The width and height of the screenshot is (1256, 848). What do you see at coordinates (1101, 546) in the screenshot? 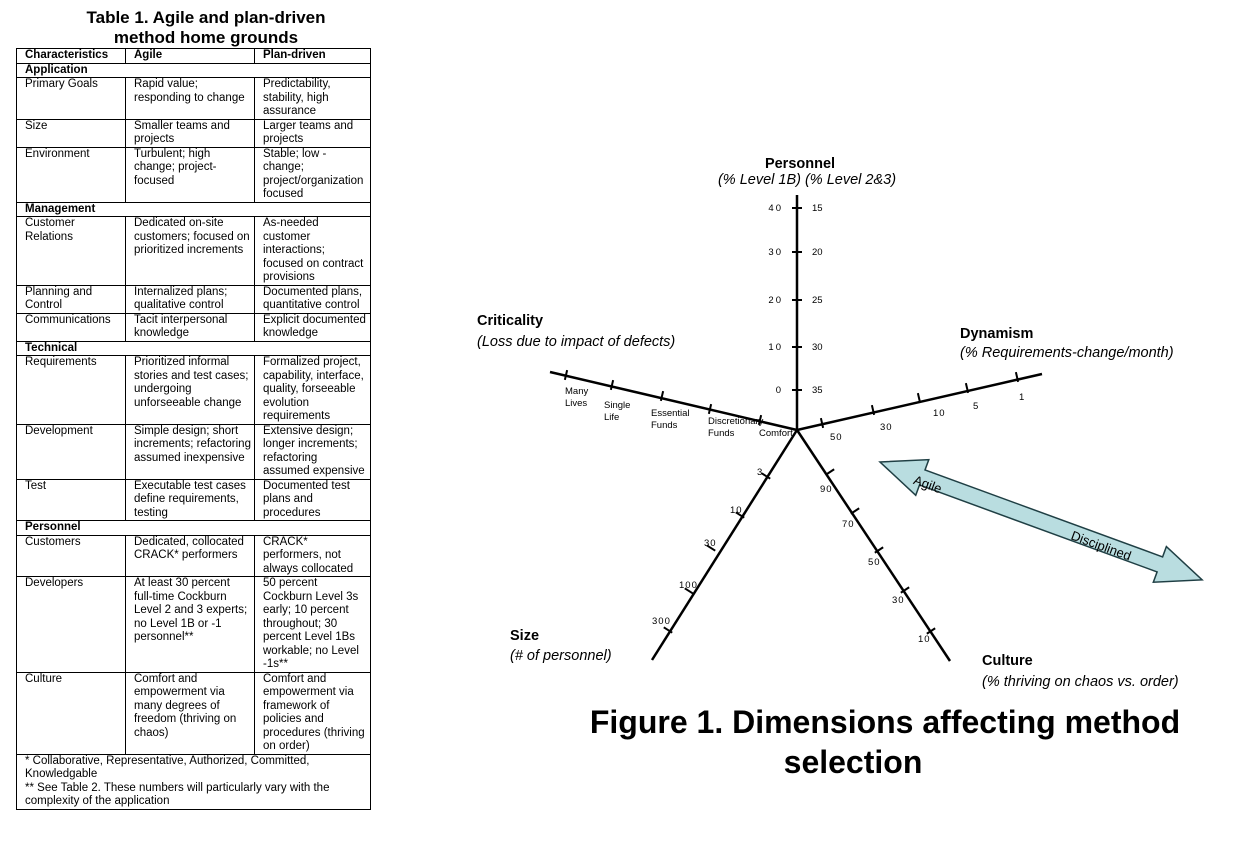
I see `arrow-label: Disciplined` at bounding box center [1101, 546].